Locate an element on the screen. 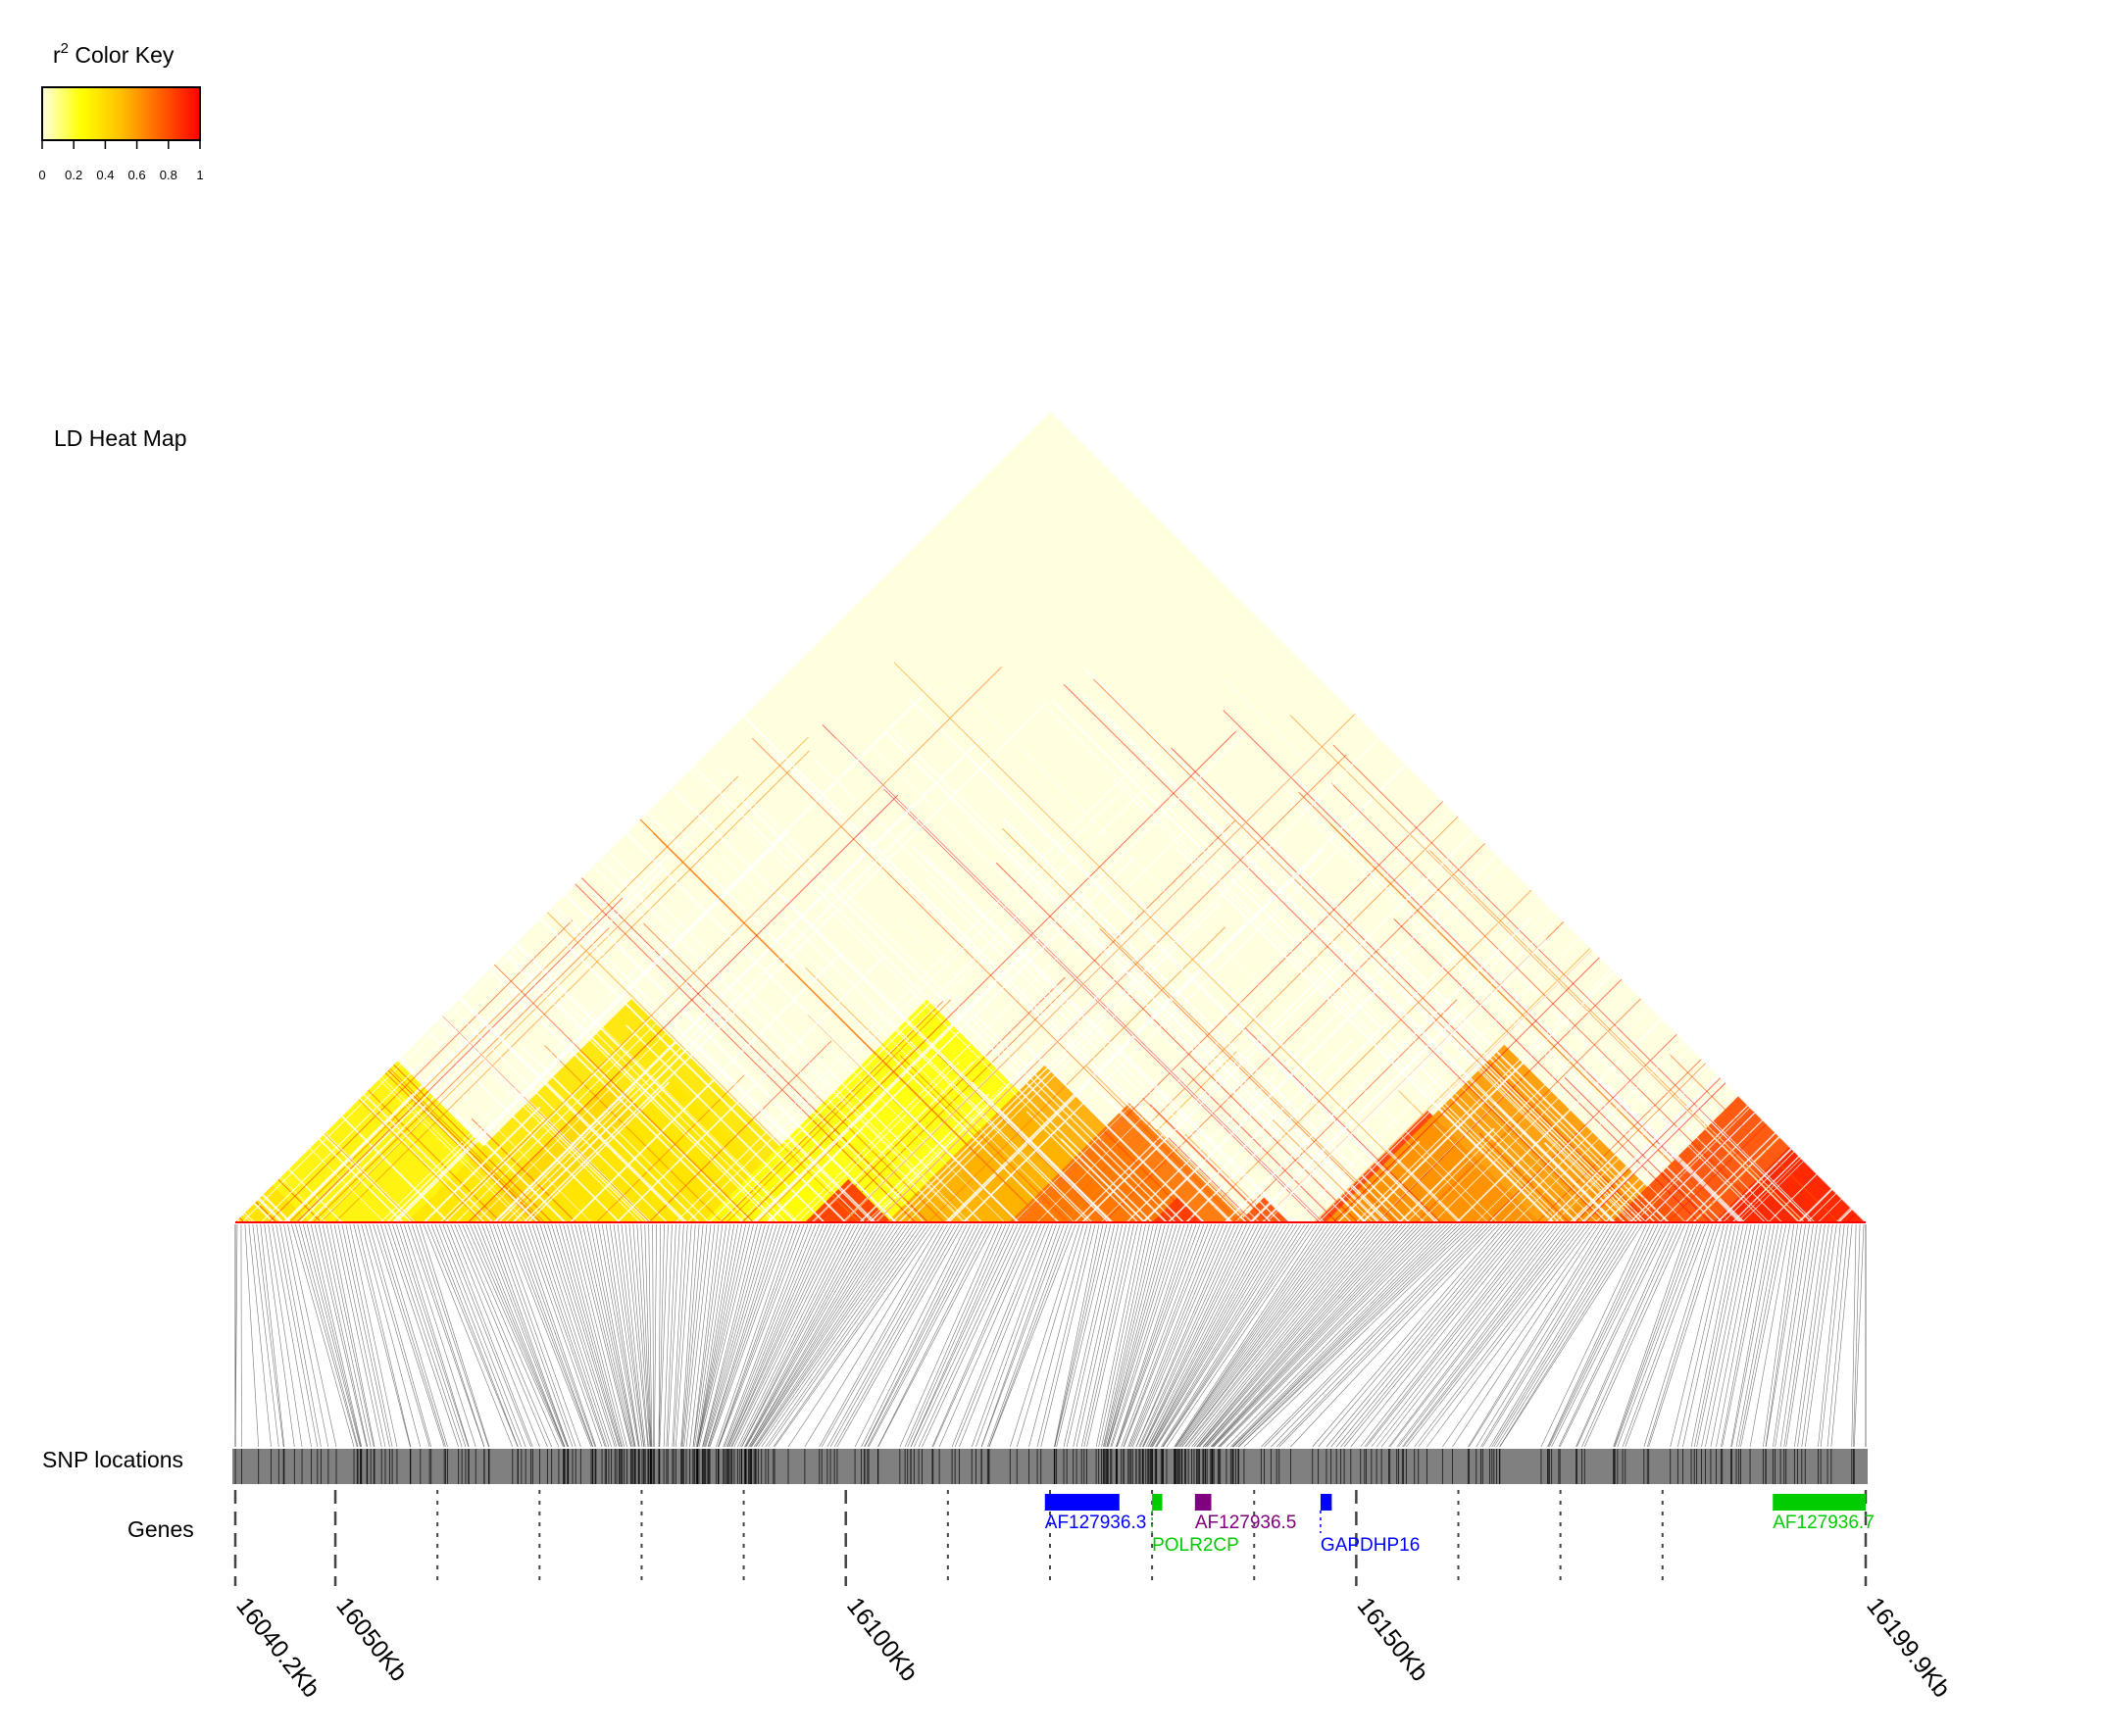 The image size is (2101, 1736). snp-locations-label: SNP locations is located at coordinates (112, 1460).